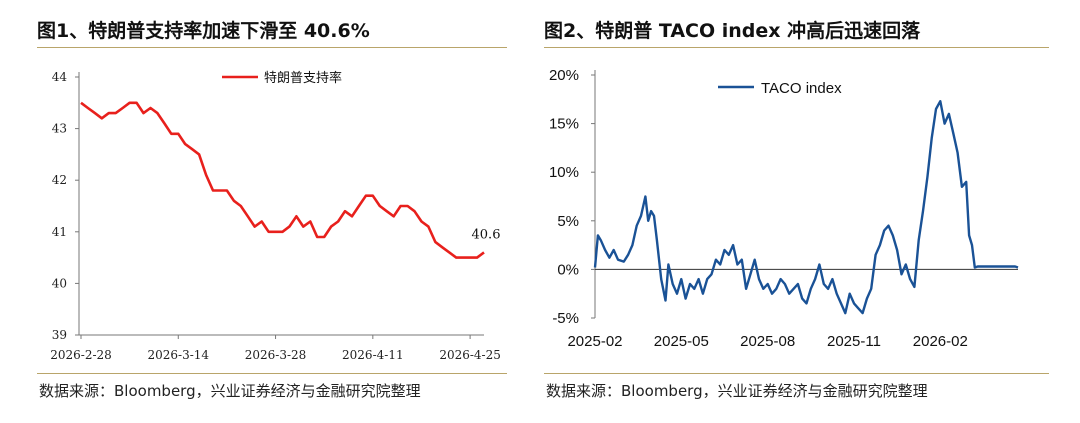 This screenshot has height=423, width=1080. What do you see at coordinates (303, 78) in the screenshot?
I see `legend-label: 特朗普支持率` at bounding box center [303, 78].